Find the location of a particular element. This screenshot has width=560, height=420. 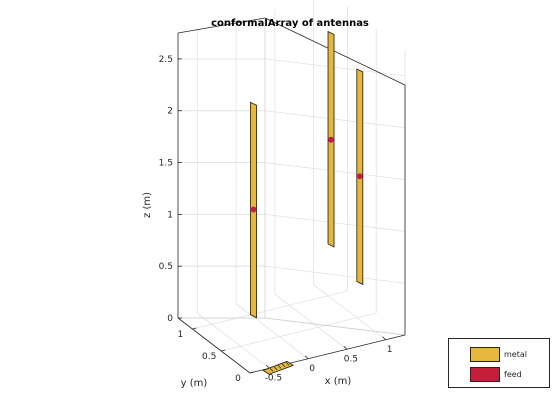

x-axis-label: x (m) is located at coordinates (338, 381).